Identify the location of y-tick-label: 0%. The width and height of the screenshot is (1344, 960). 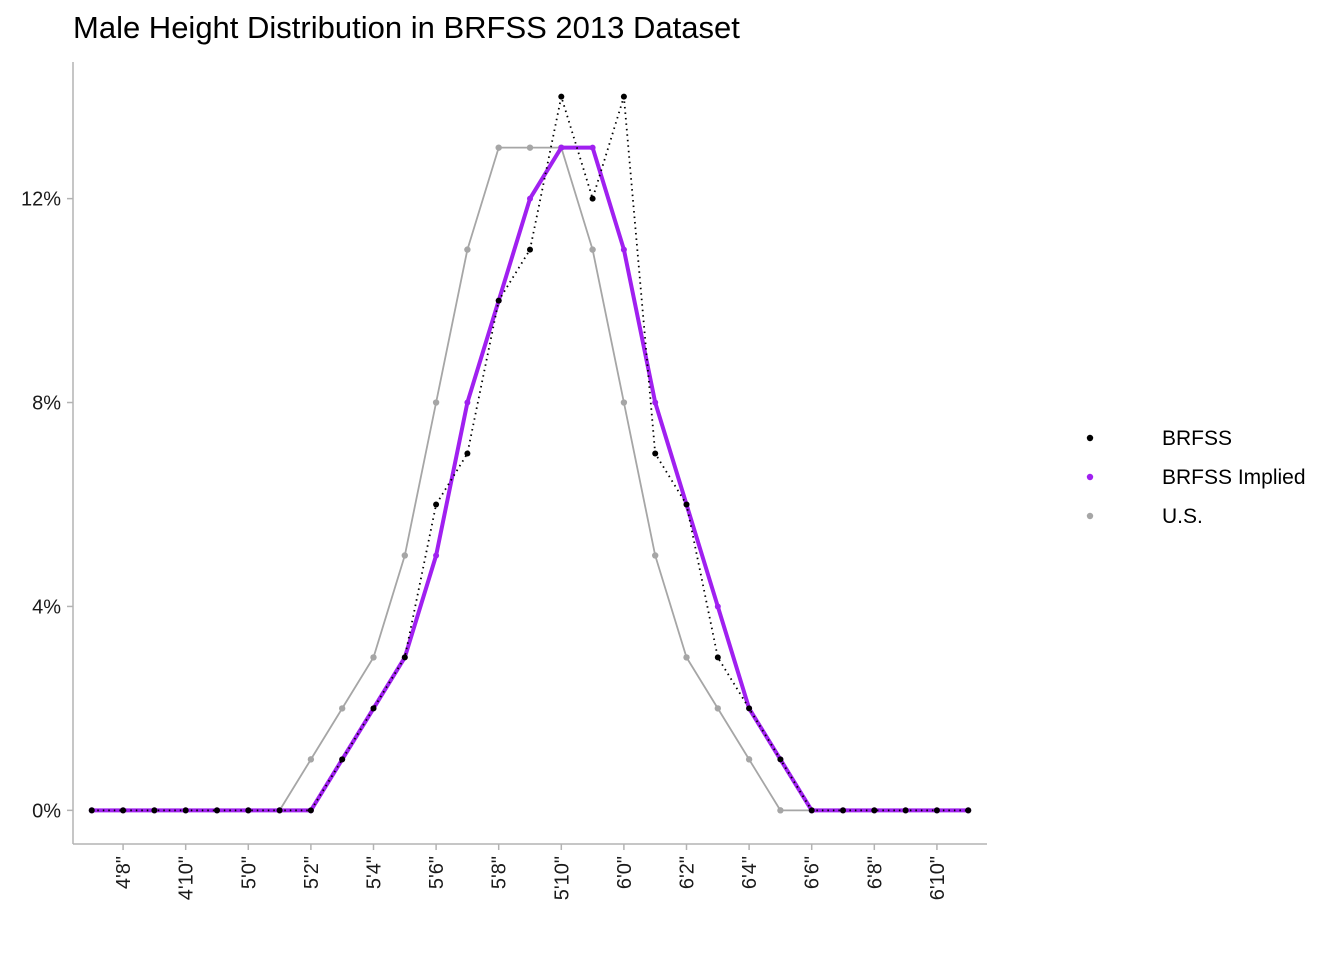
(46, 811).